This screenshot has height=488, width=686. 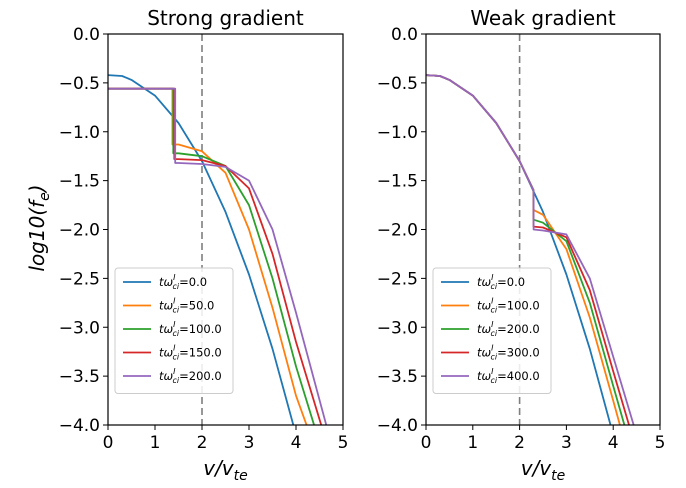 What do you see at coordinates (508, 376) in the screenshot?
I see `legend-label: tωI ci=400.0` at bounding box center [508, 376].